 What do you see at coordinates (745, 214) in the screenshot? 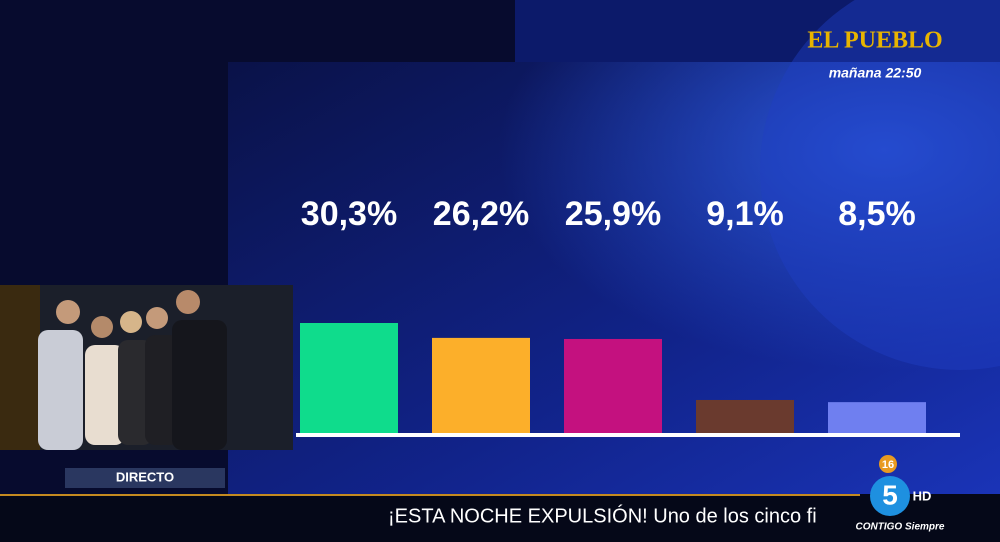
I see `value-label: 9,1%` at bounding box center [745, 214].